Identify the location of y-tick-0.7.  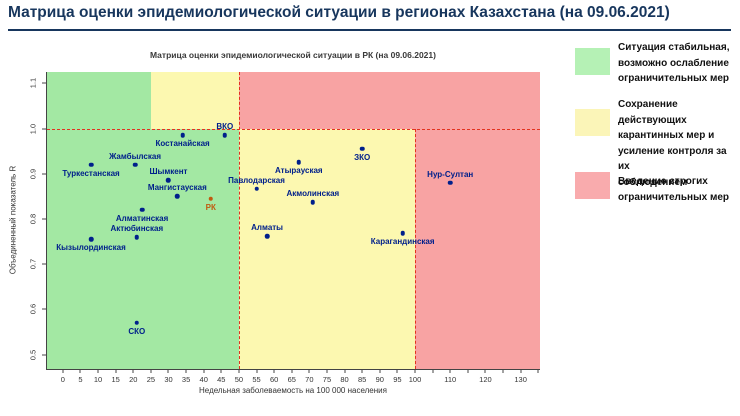
(44, 264).